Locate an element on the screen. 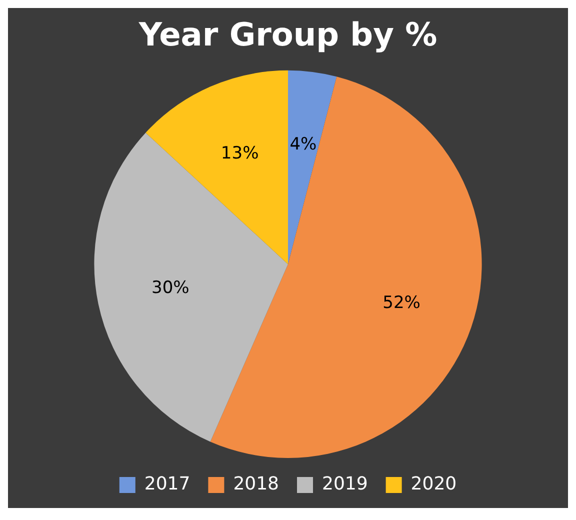 The width and height of the screenshot is (576, 520). legend-label: 2018 is located at coordinates (256, 484).